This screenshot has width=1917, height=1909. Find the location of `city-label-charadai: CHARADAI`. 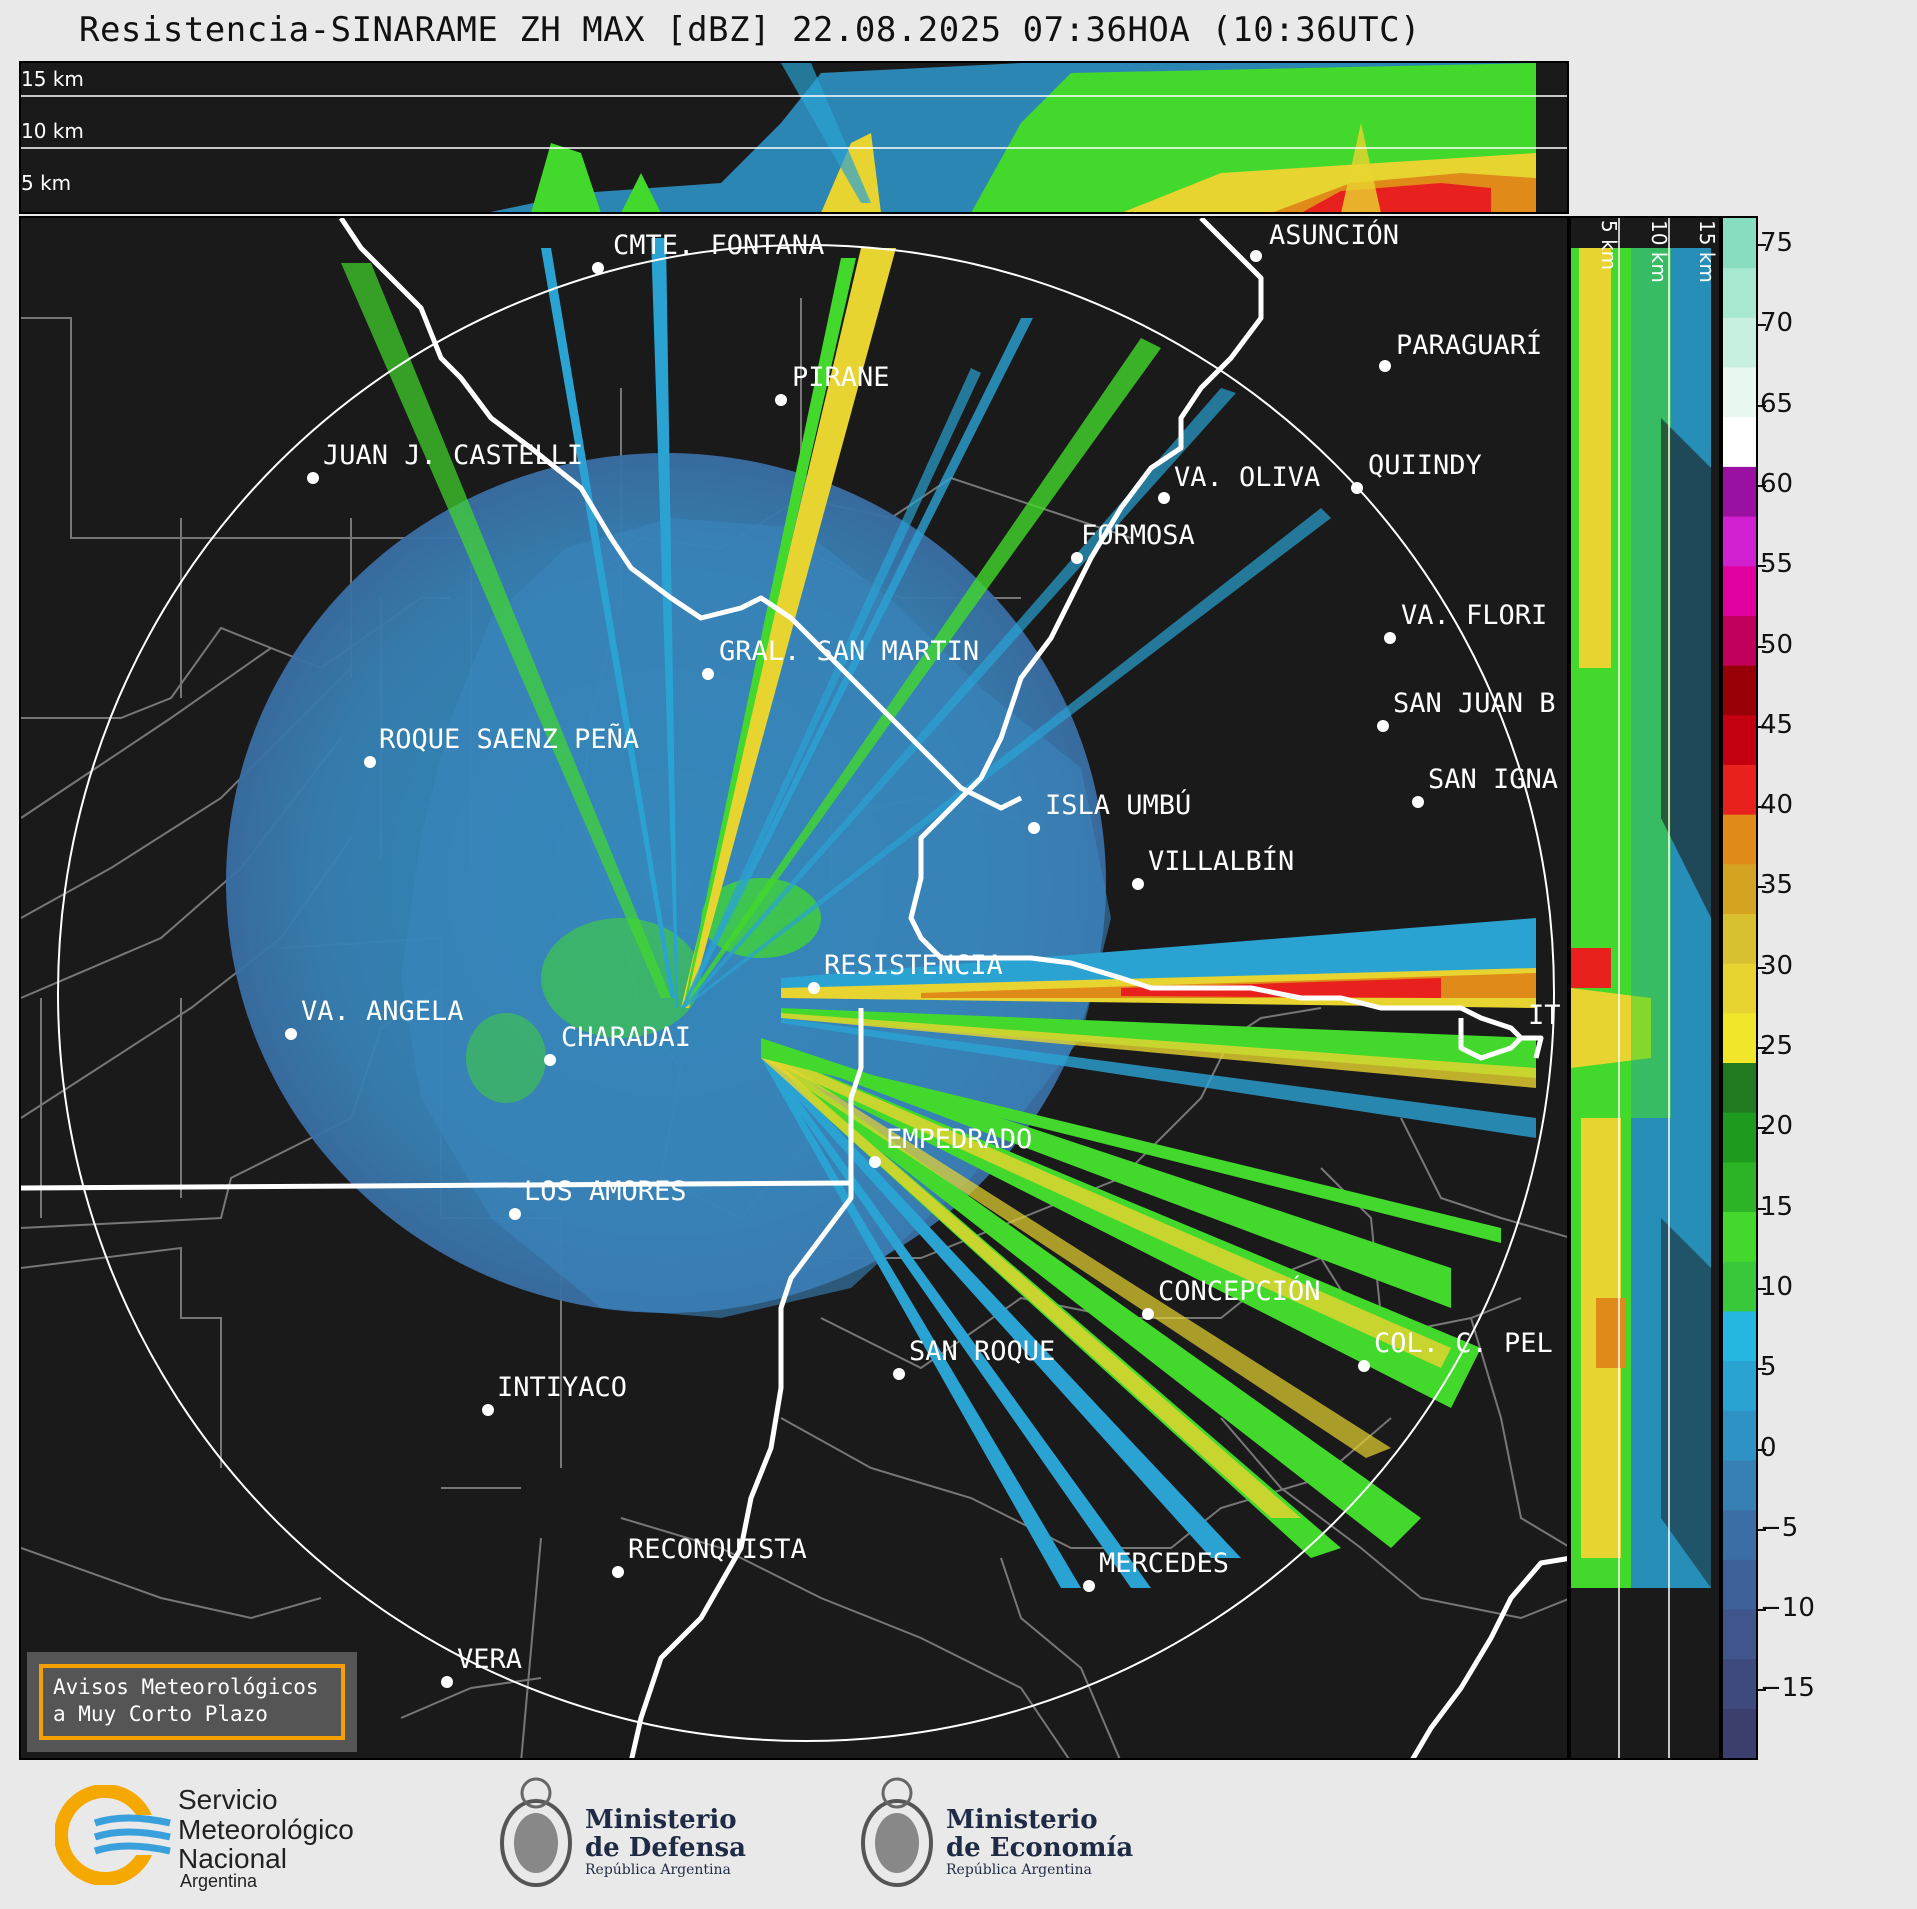

city-label-charadai: CHARADAI is located at coordinates (626, 1037).